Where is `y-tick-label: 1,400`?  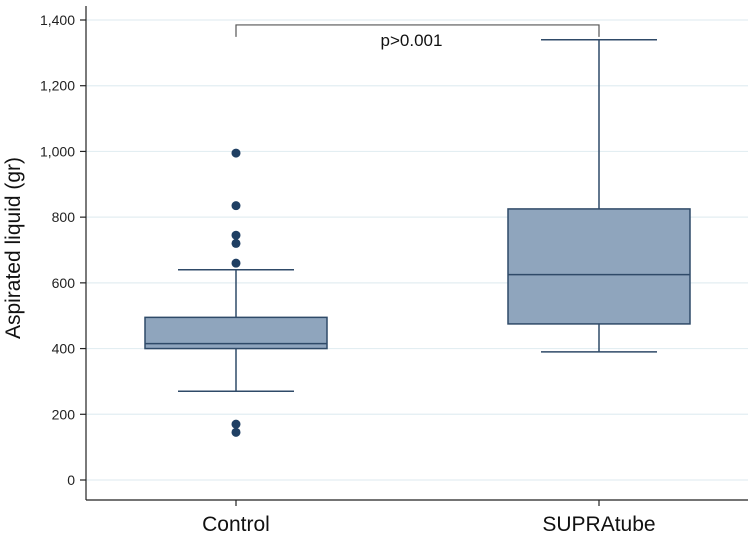 y-tick-label: 1,400 is located at coordinates (57, 20).